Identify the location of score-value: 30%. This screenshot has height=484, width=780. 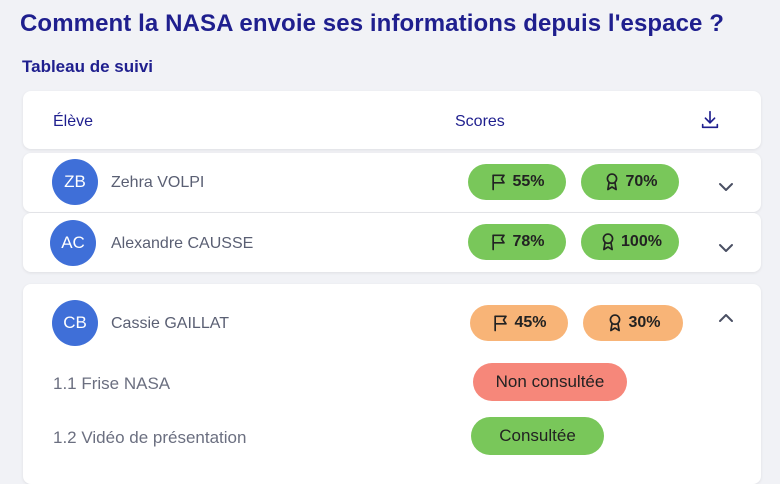
(644, 322).